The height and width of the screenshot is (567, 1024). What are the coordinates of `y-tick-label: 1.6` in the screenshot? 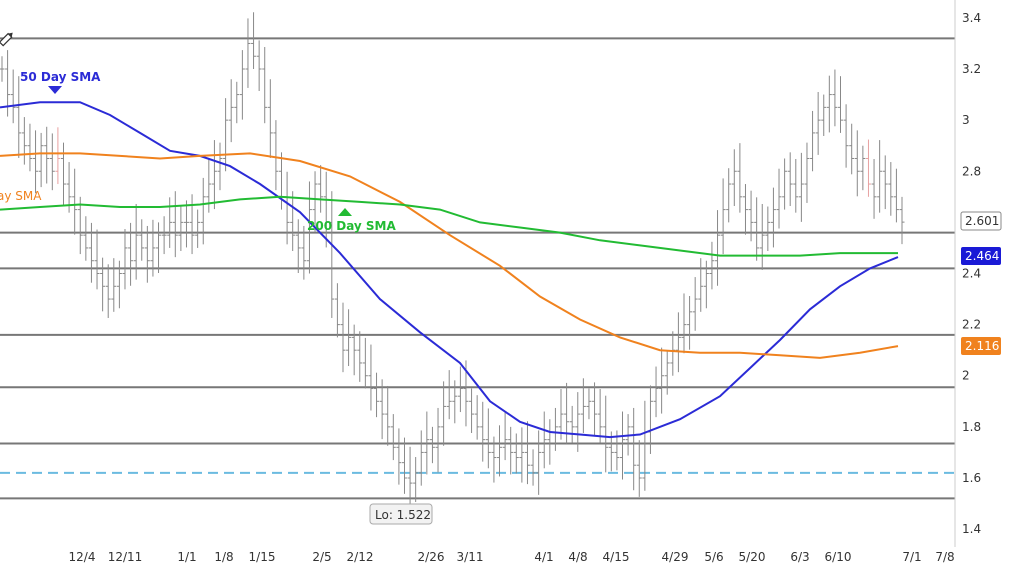 It's located at (971, 478).